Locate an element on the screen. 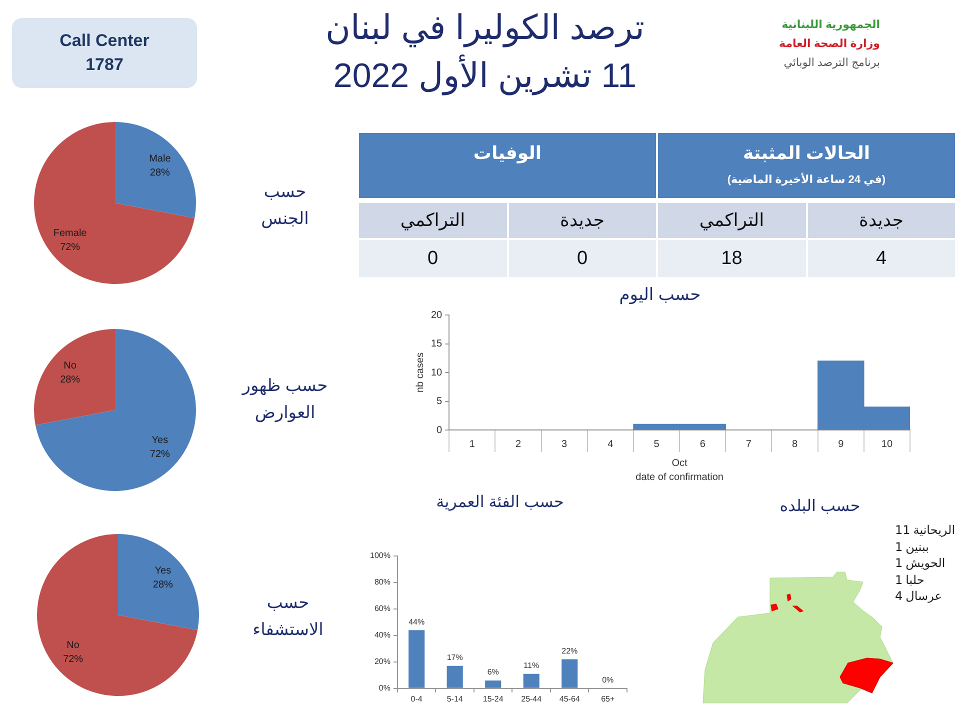 Image resolution: width=960 pixels, height=720 pixels. x-tick-label: 7 is located at coordinates (749, 444).